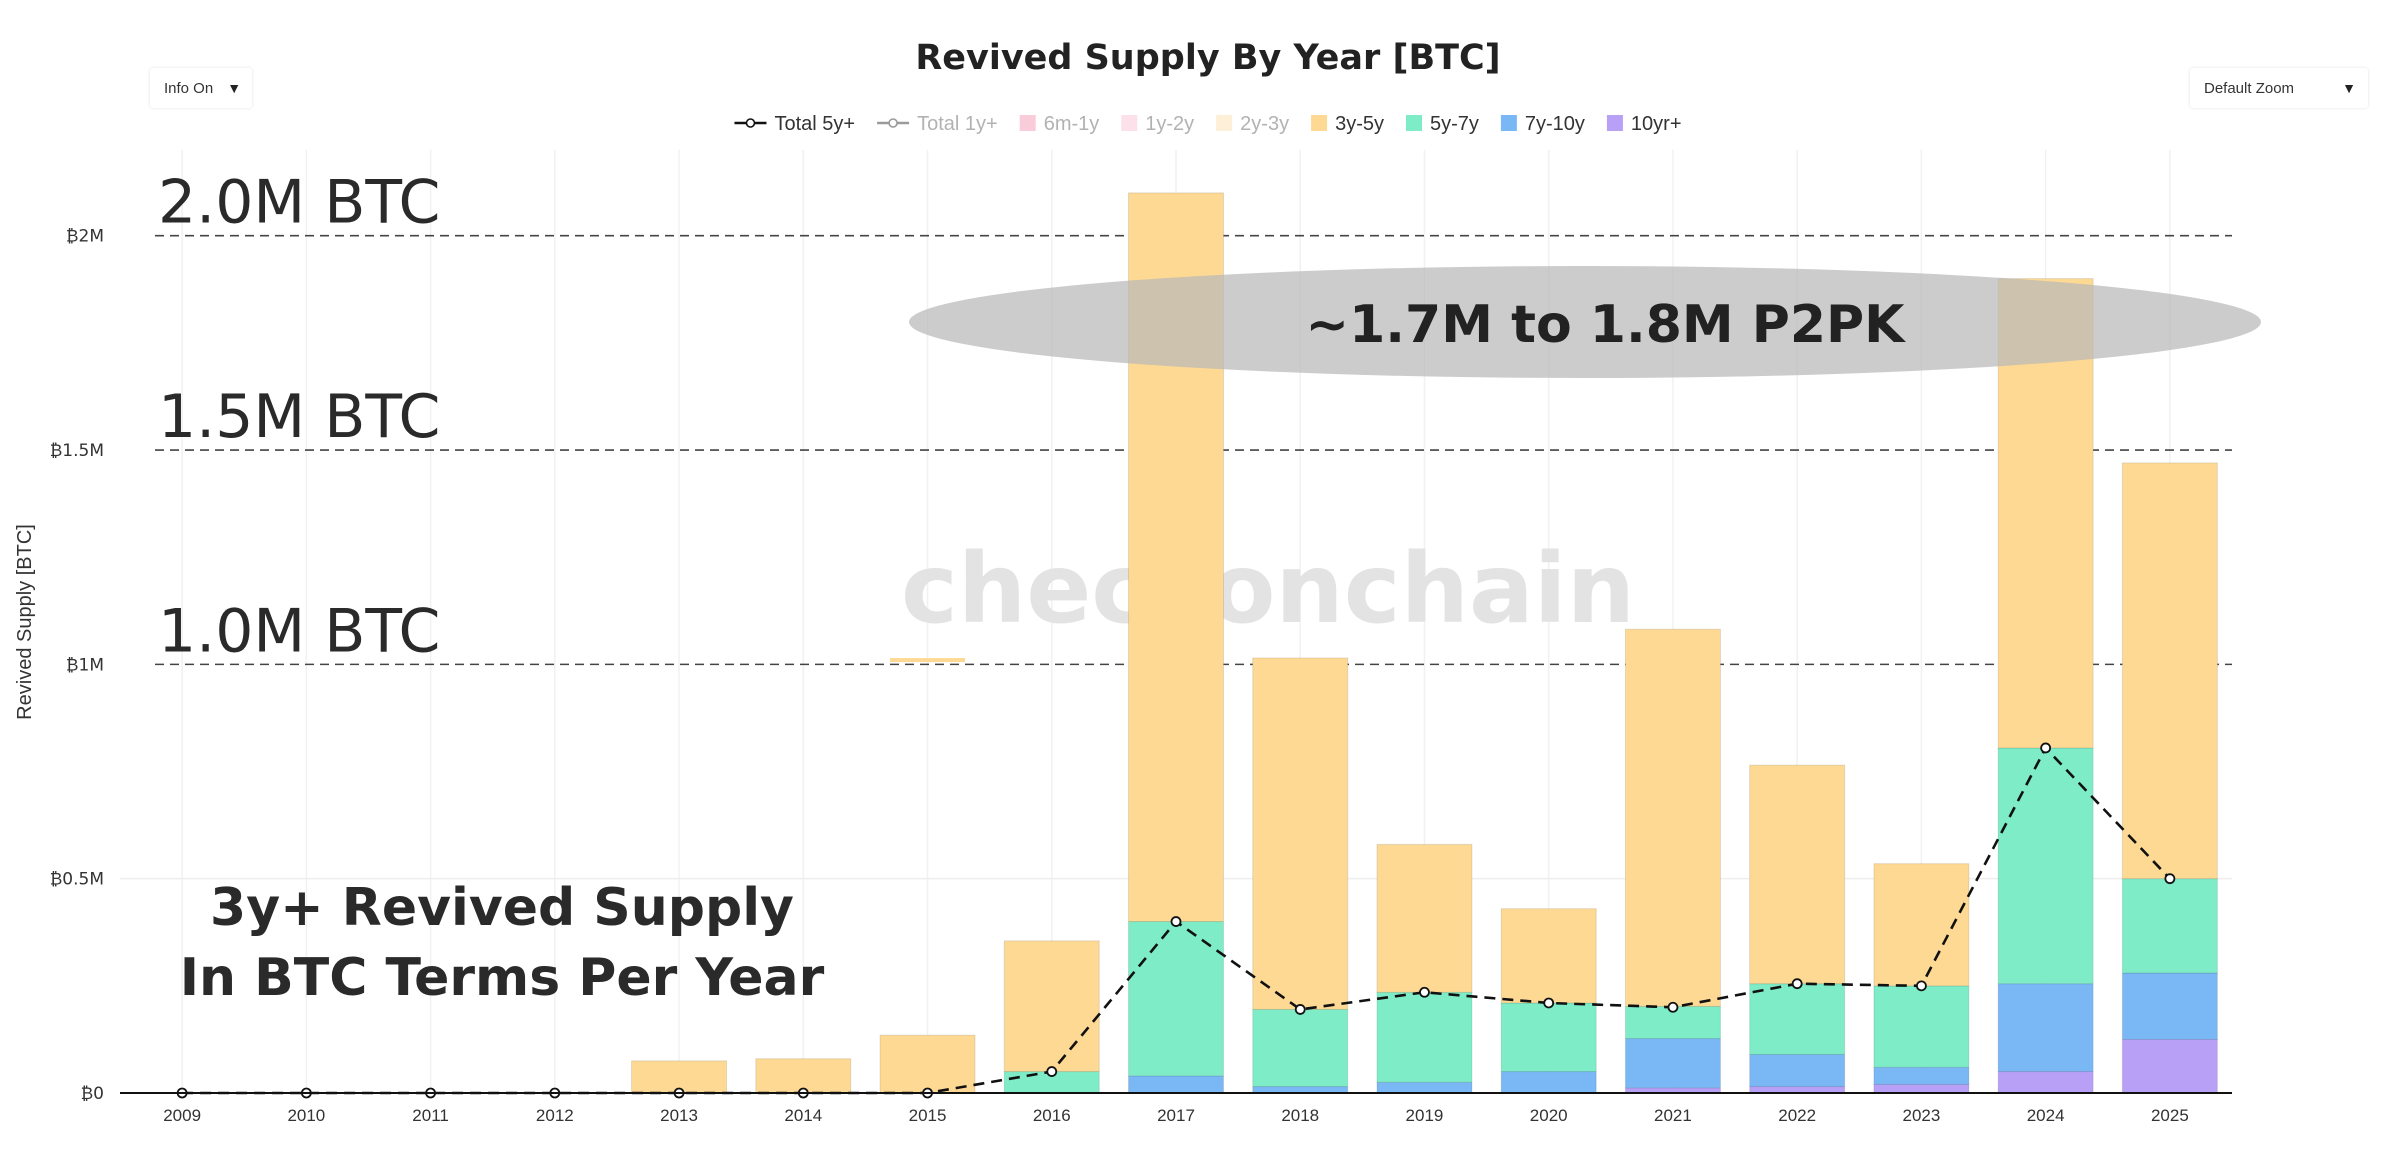 This screenshot has width=2400, height=1168. Describe the element at coordinates (928, 1115) in the screenshot. I see `x-tick-label: 2015` at that location.